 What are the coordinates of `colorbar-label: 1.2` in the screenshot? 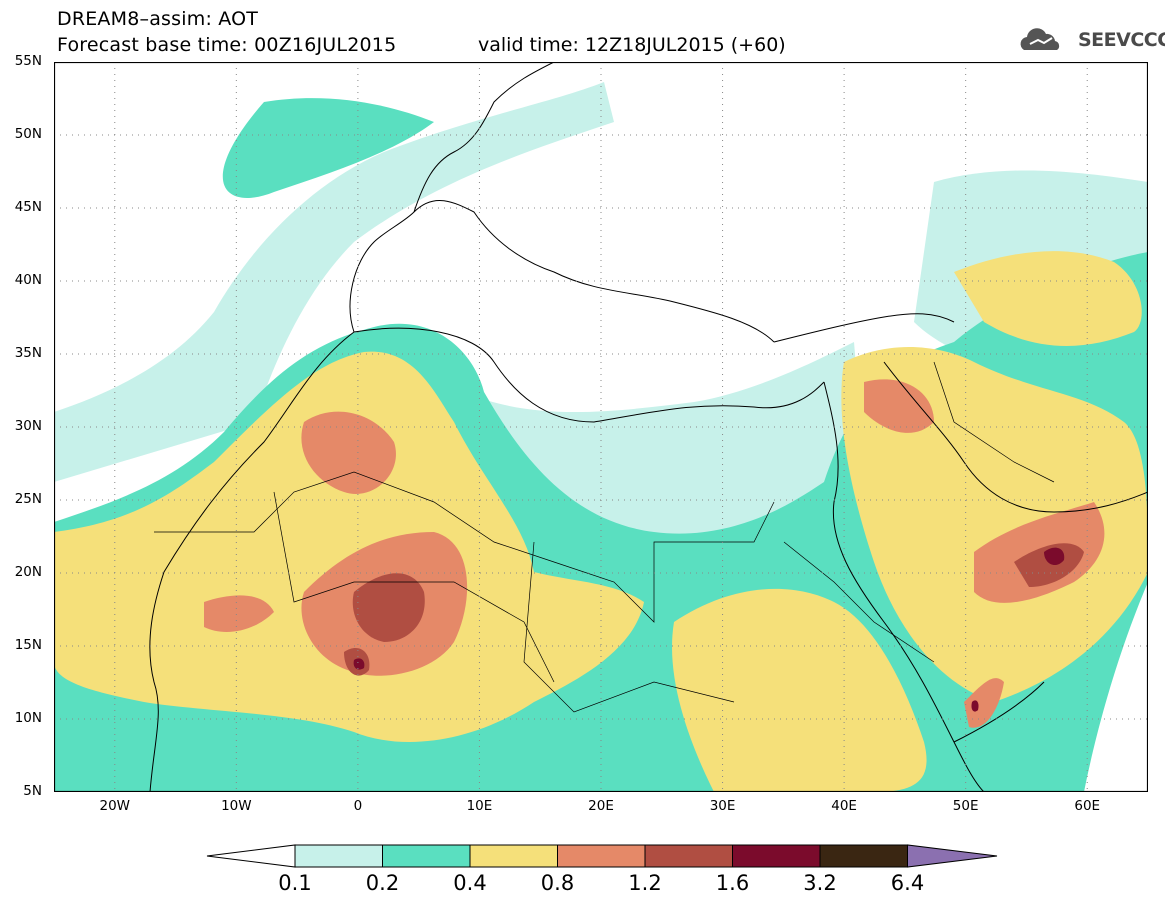 It's located at (645, 883).